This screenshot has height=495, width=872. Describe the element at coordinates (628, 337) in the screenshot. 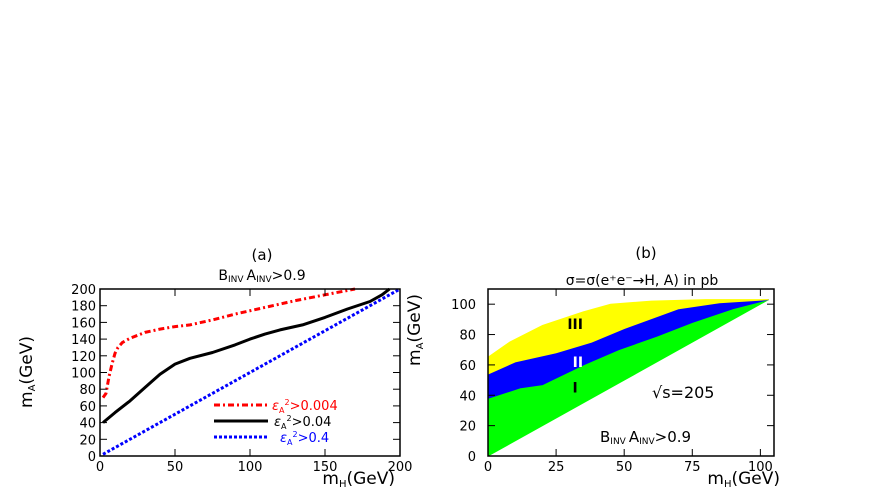

I see `region-III` at that location.